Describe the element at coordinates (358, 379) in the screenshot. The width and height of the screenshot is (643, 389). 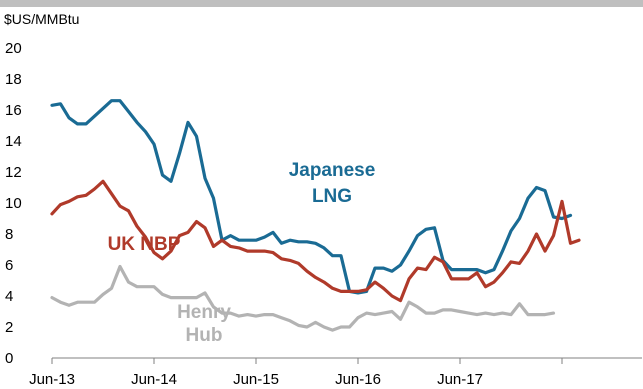
I see `x-tick-label: Jun-16` at that location.